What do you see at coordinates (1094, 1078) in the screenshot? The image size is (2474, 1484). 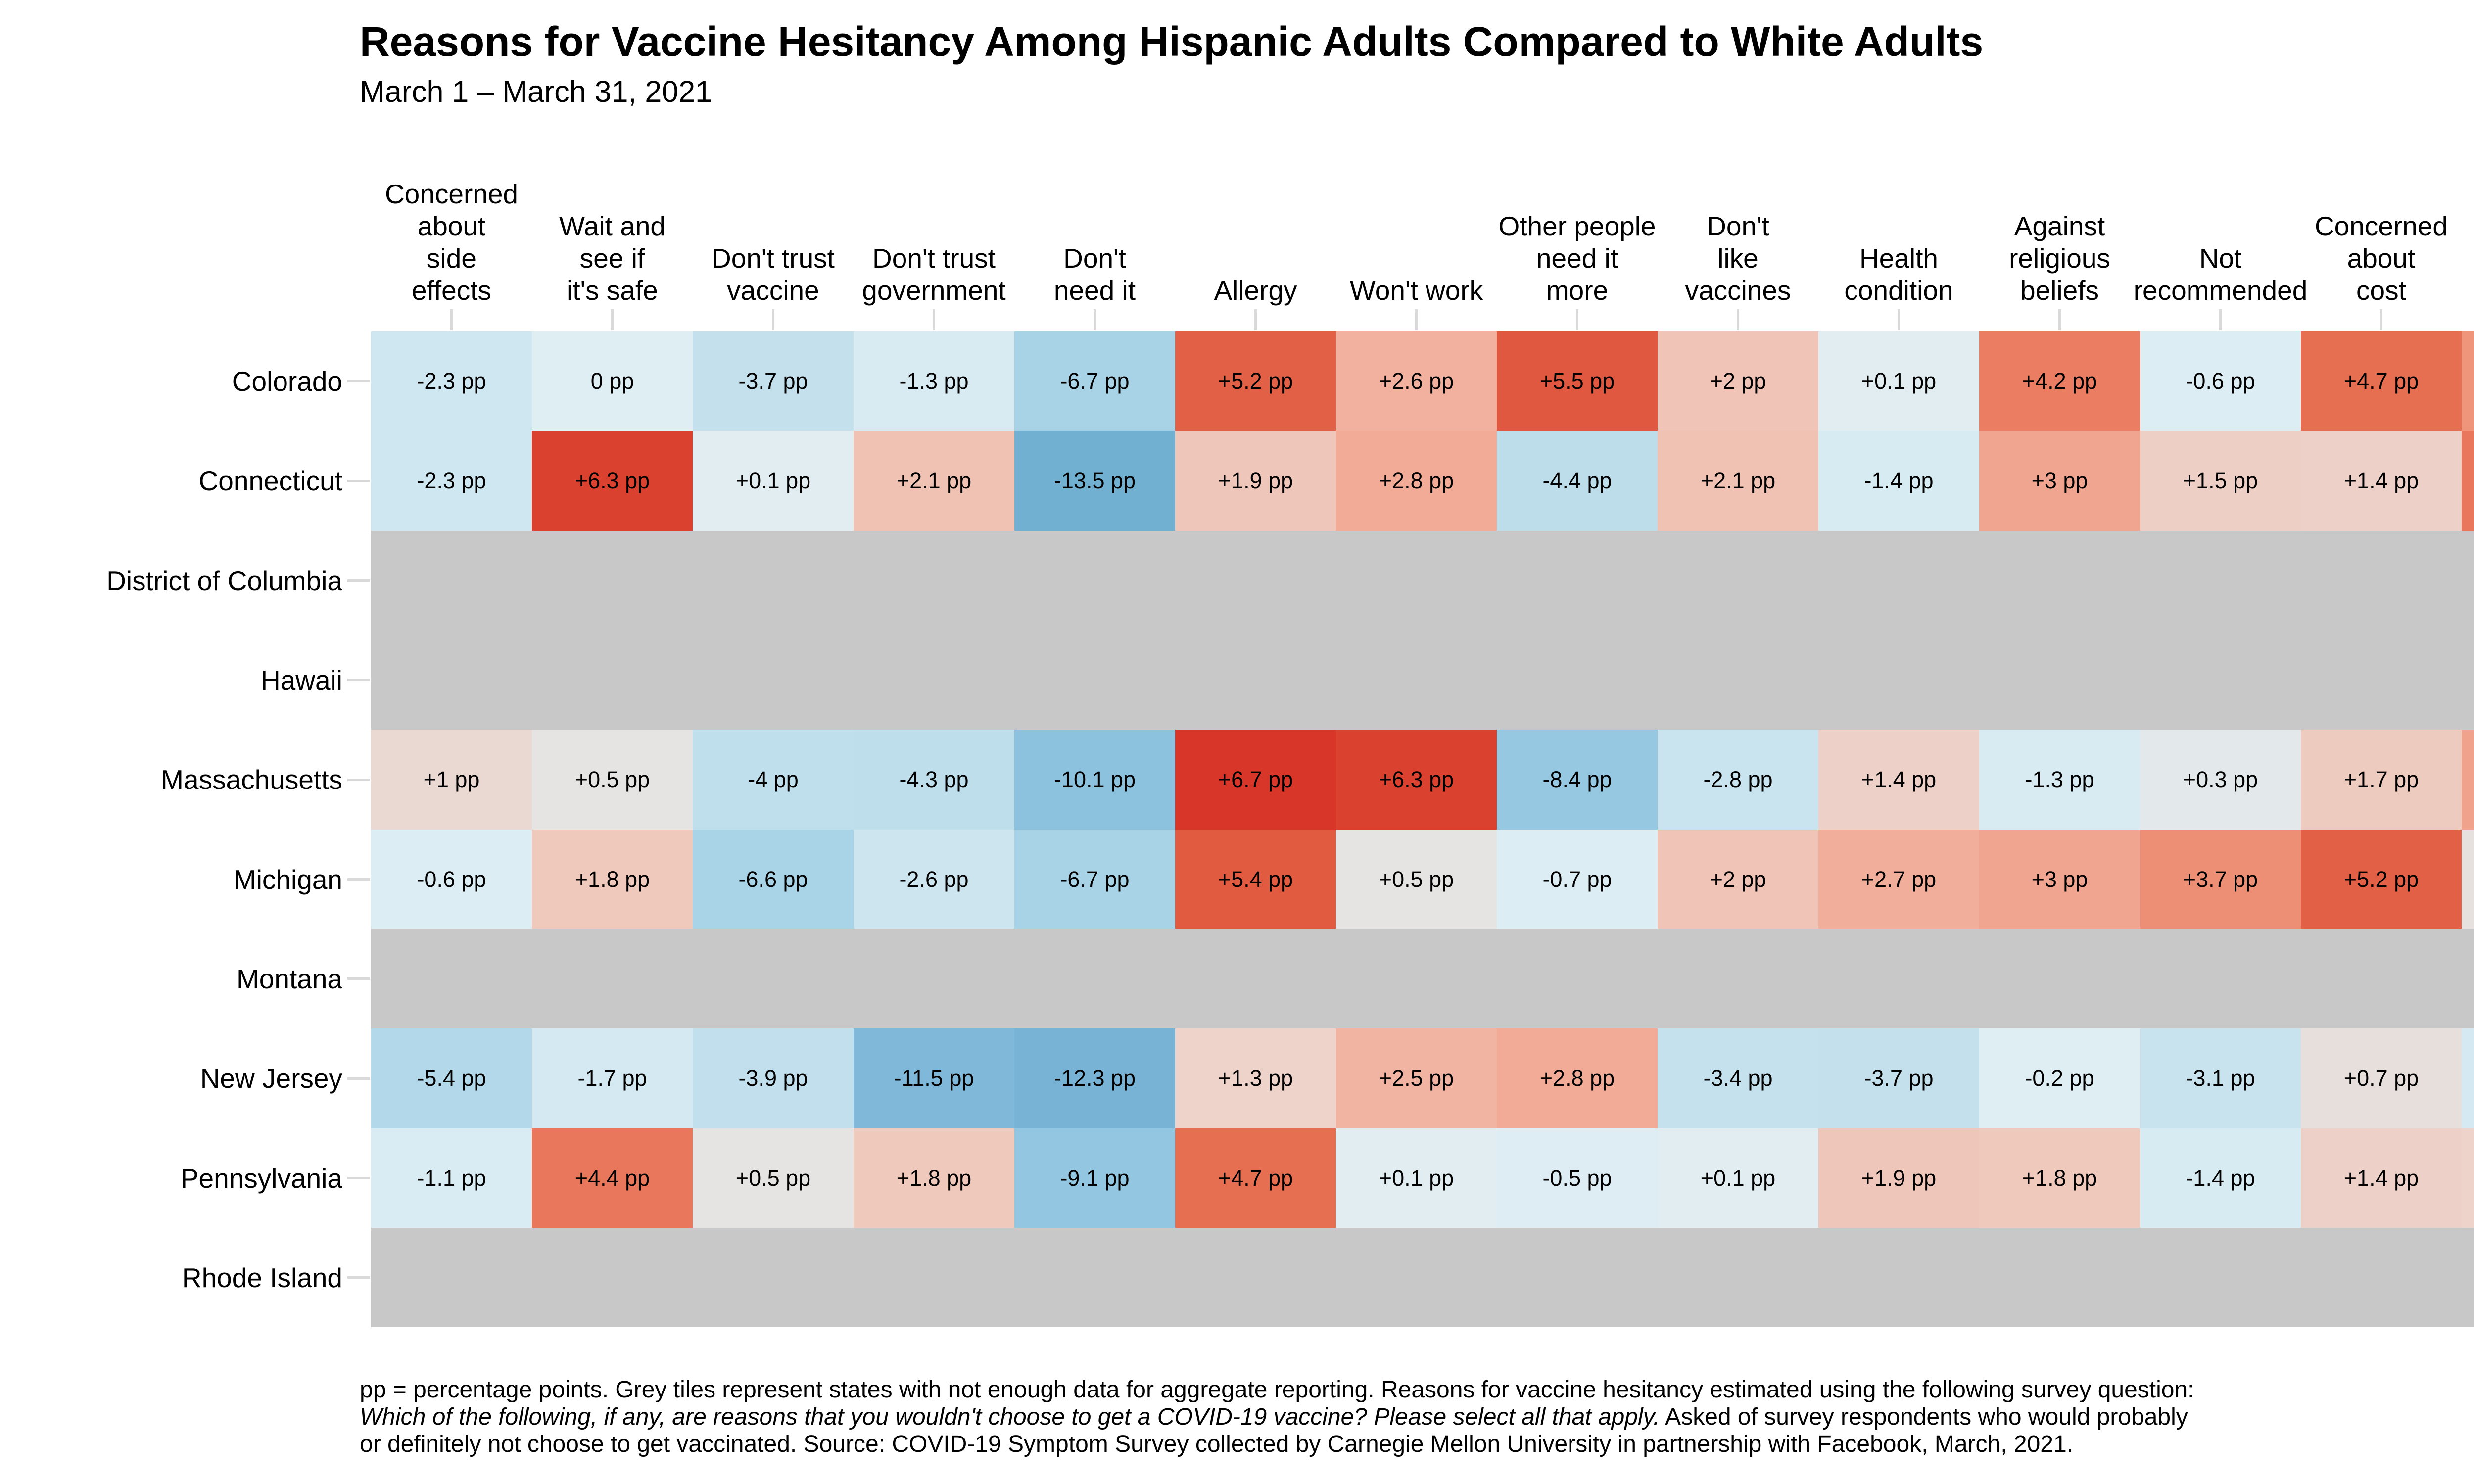 I see `heatmap-cell: -12.3 pp` at bounding box center [1094, 1078].